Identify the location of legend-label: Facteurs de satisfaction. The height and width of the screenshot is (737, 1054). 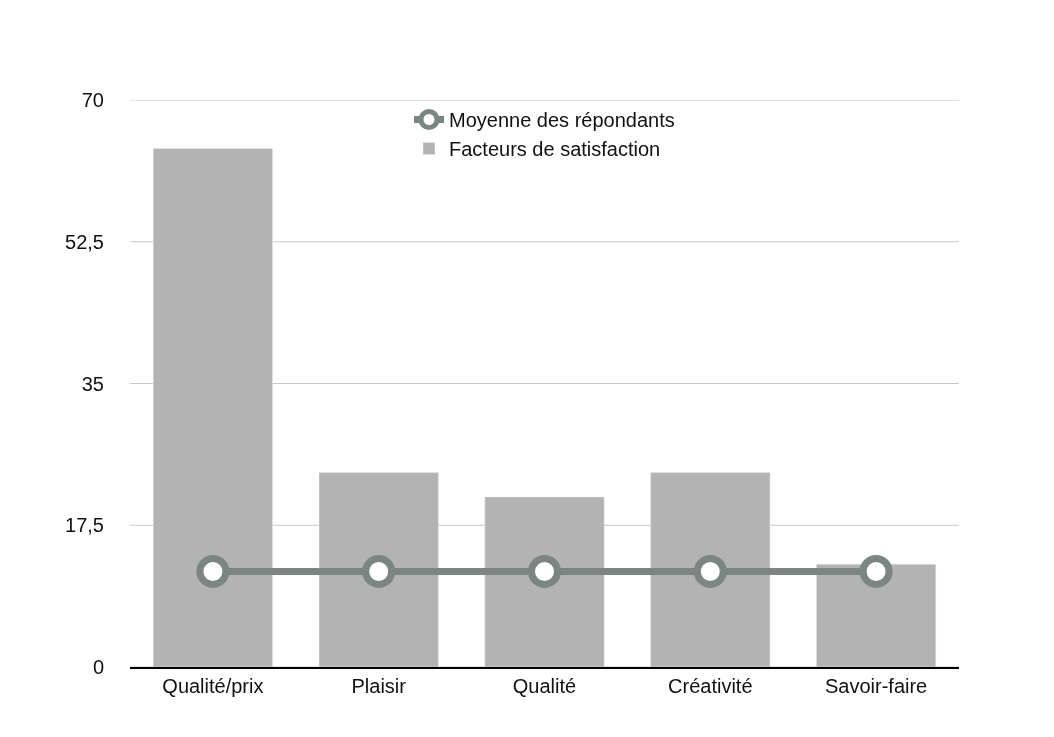
(555, 149).